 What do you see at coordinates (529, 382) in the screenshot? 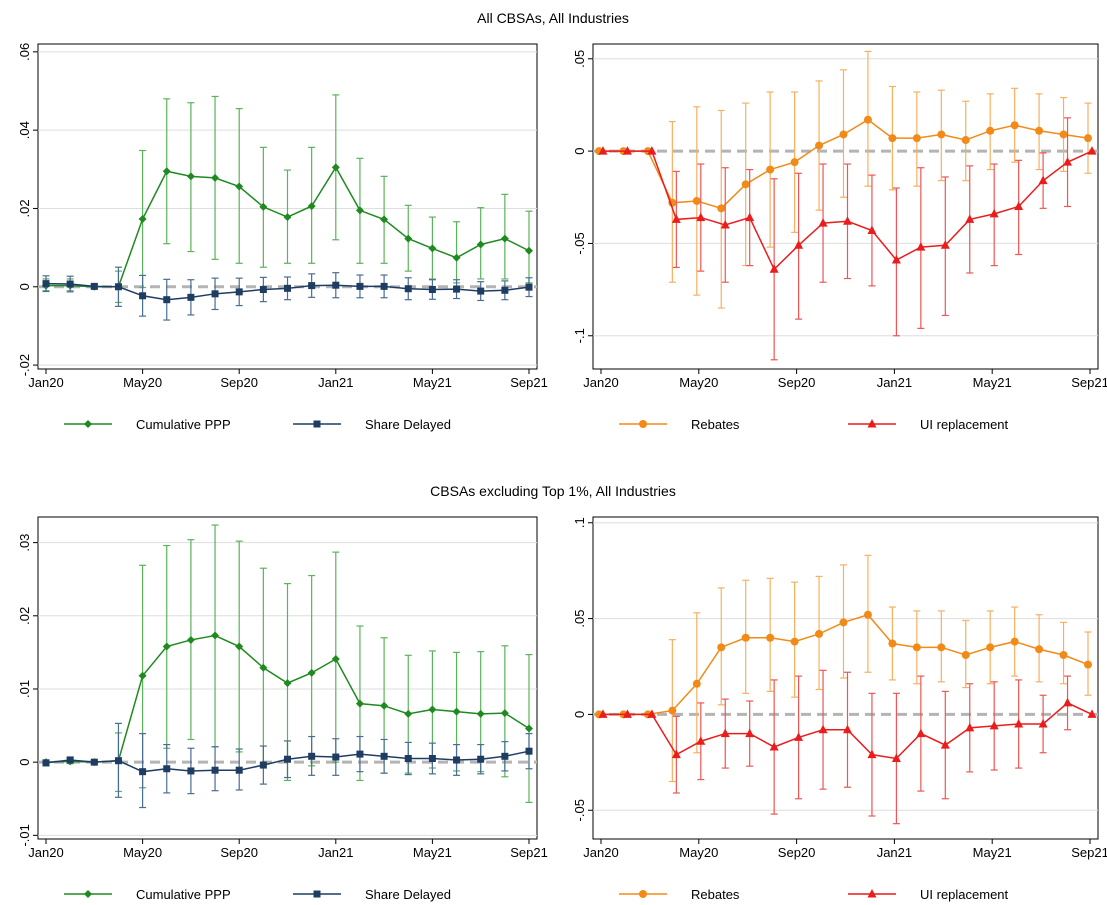
I see `x-tick-label: Sep21` at bounding box center [529, 382].